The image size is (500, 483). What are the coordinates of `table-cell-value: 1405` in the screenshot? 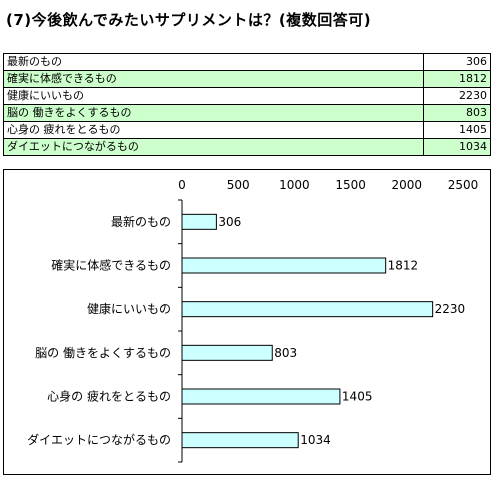 It's located at (457, 130).